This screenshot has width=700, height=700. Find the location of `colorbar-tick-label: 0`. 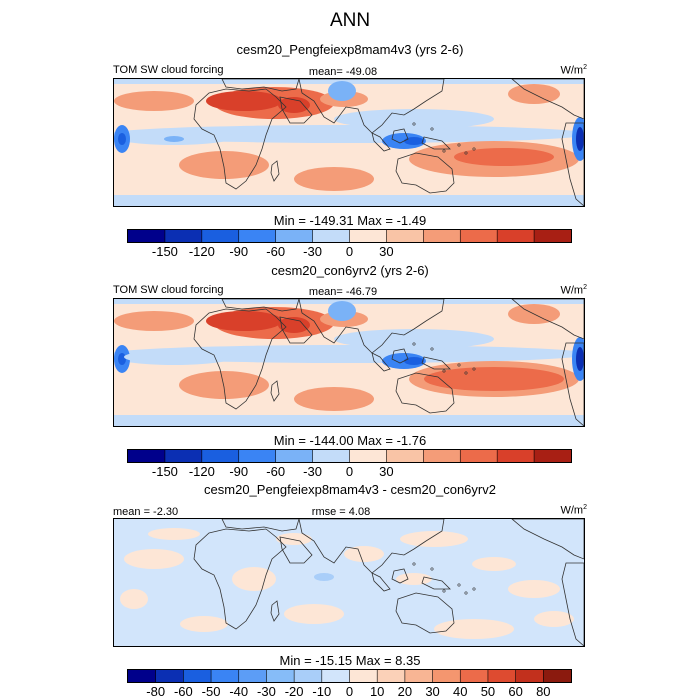

colorbar-tick-label: 0 is located at coordinates (349, 471).